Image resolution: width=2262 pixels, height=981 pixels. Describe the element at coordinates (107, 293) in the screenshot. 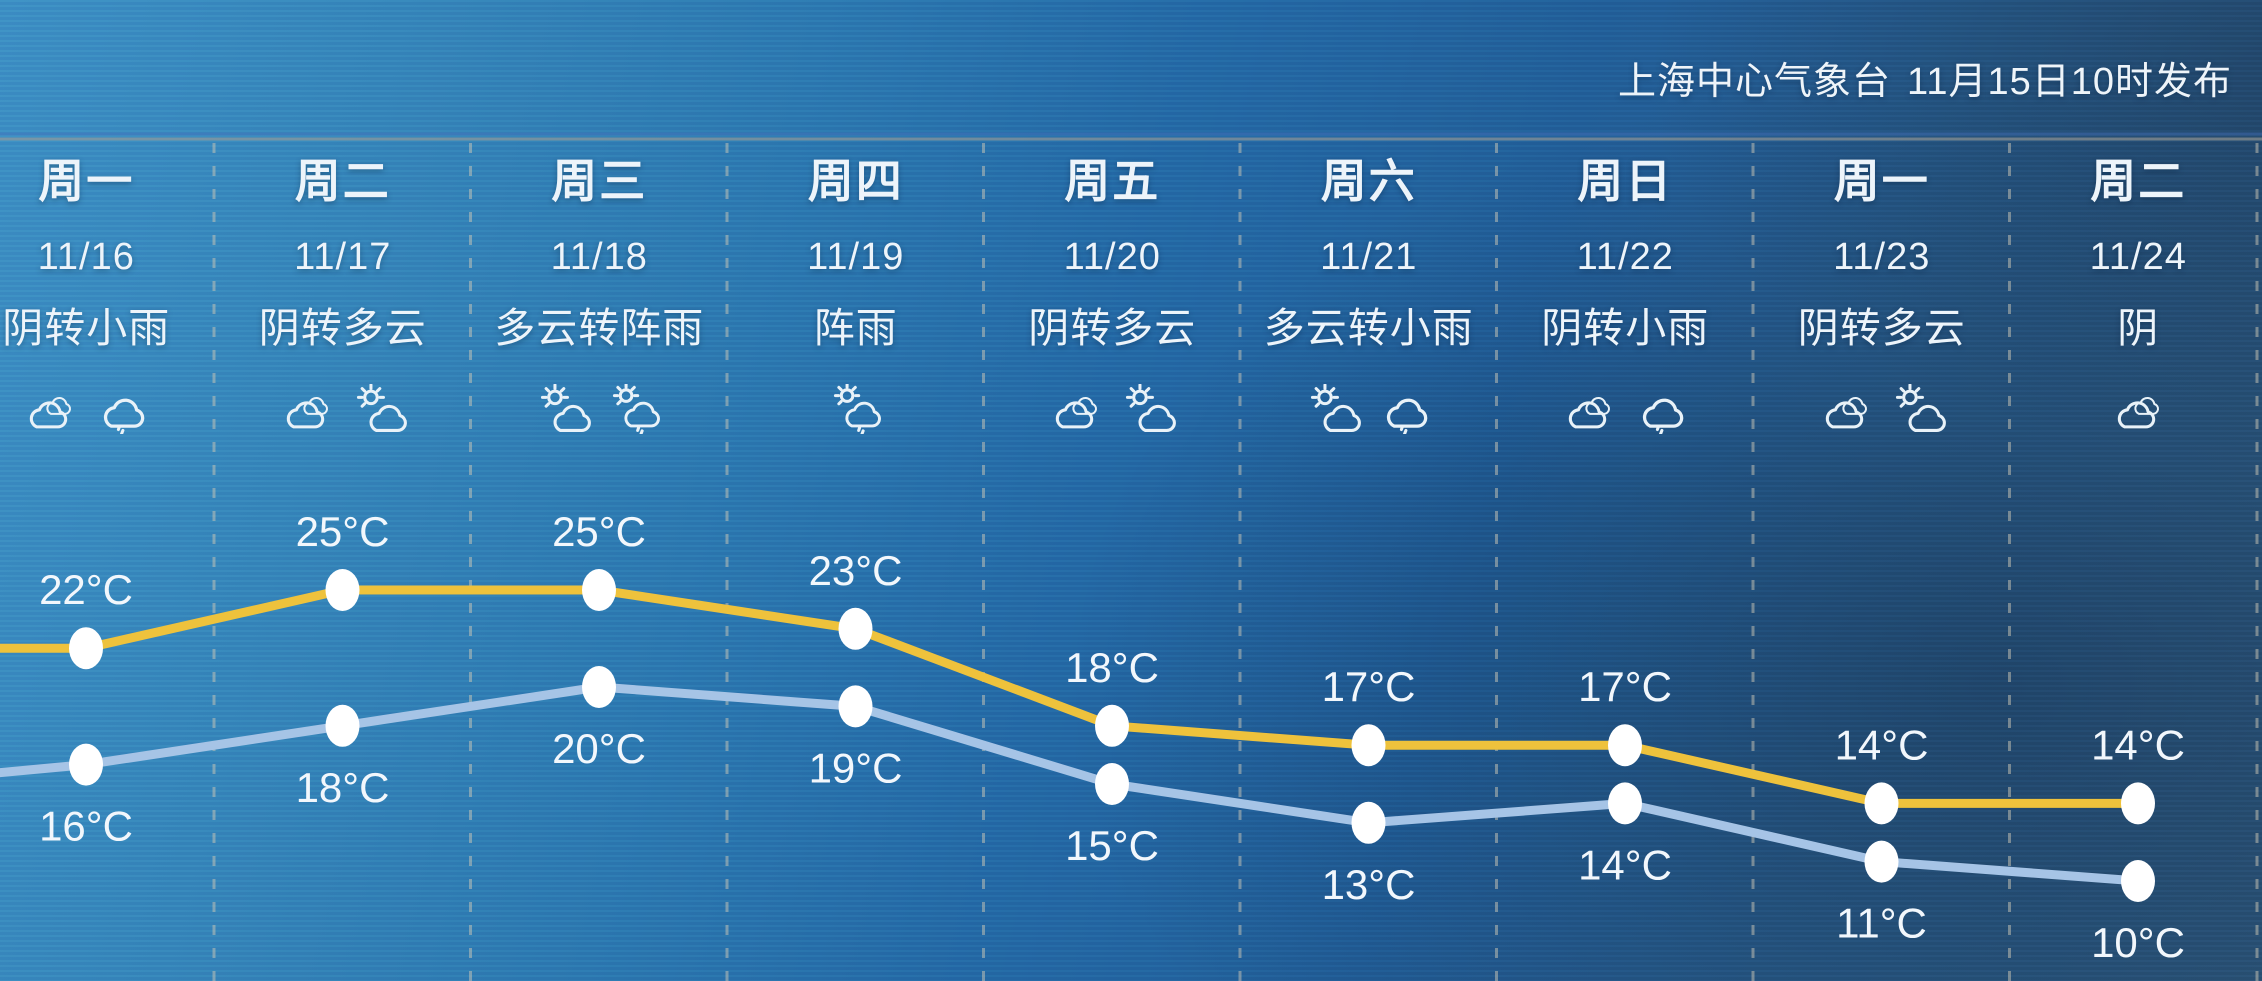

I see `day-column: 周一 11/16 阴转小雨` at that location.